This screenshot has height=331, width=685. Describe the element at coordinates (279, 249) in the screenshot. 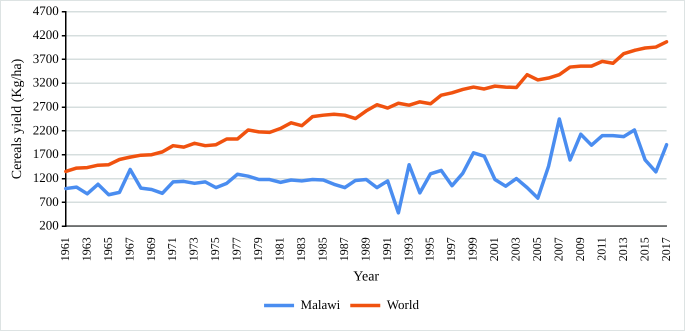

I see `x-tick-label: 1981` at that location.